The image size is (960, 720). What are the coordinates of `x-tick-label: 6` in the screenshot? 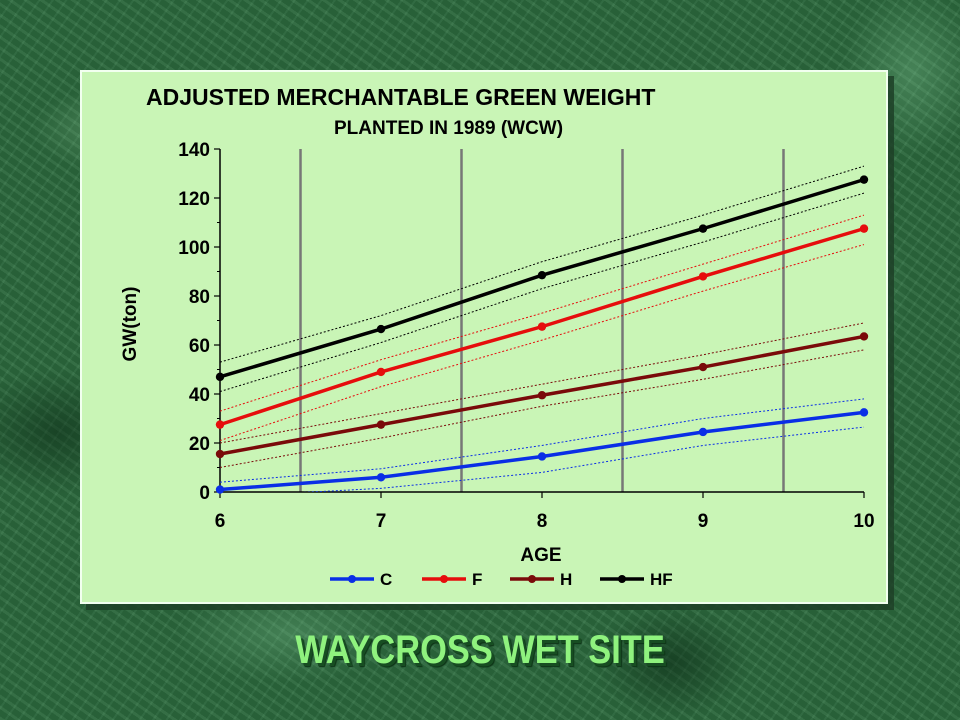 It's located at (220, 521).